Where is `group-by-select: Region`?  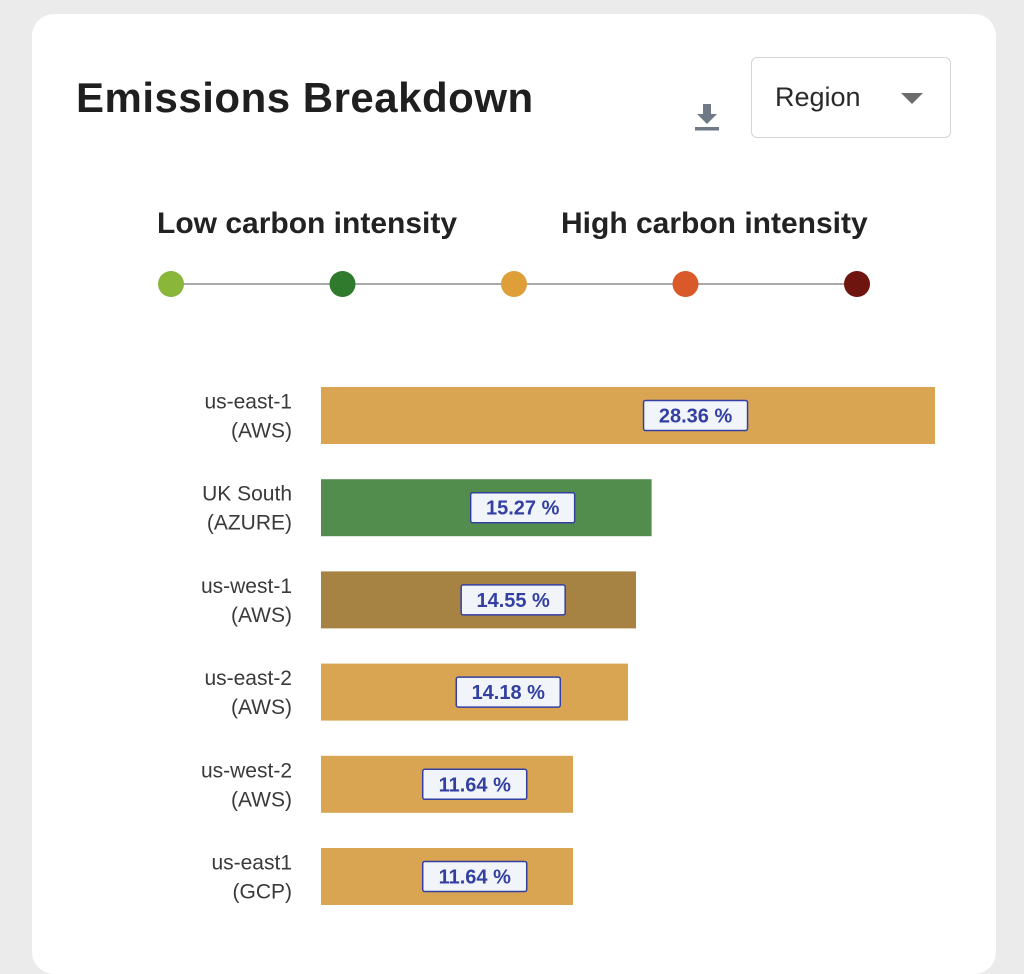
group-by-select: Region is located at coordinates (851, 97).